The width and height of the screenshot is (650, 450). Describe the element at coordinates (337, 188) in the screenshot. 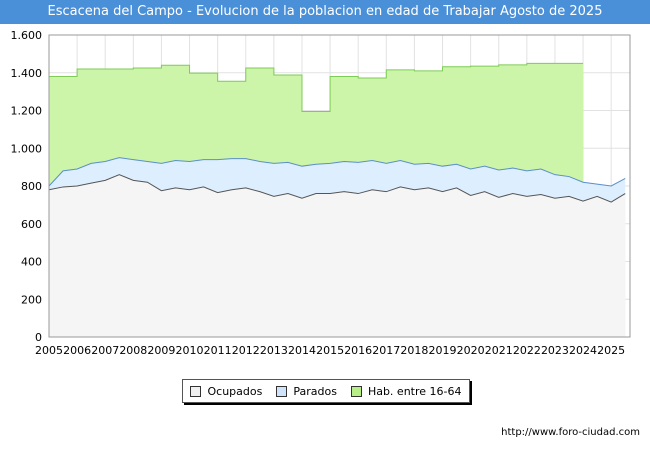

I see `line-ocupados` at that location.